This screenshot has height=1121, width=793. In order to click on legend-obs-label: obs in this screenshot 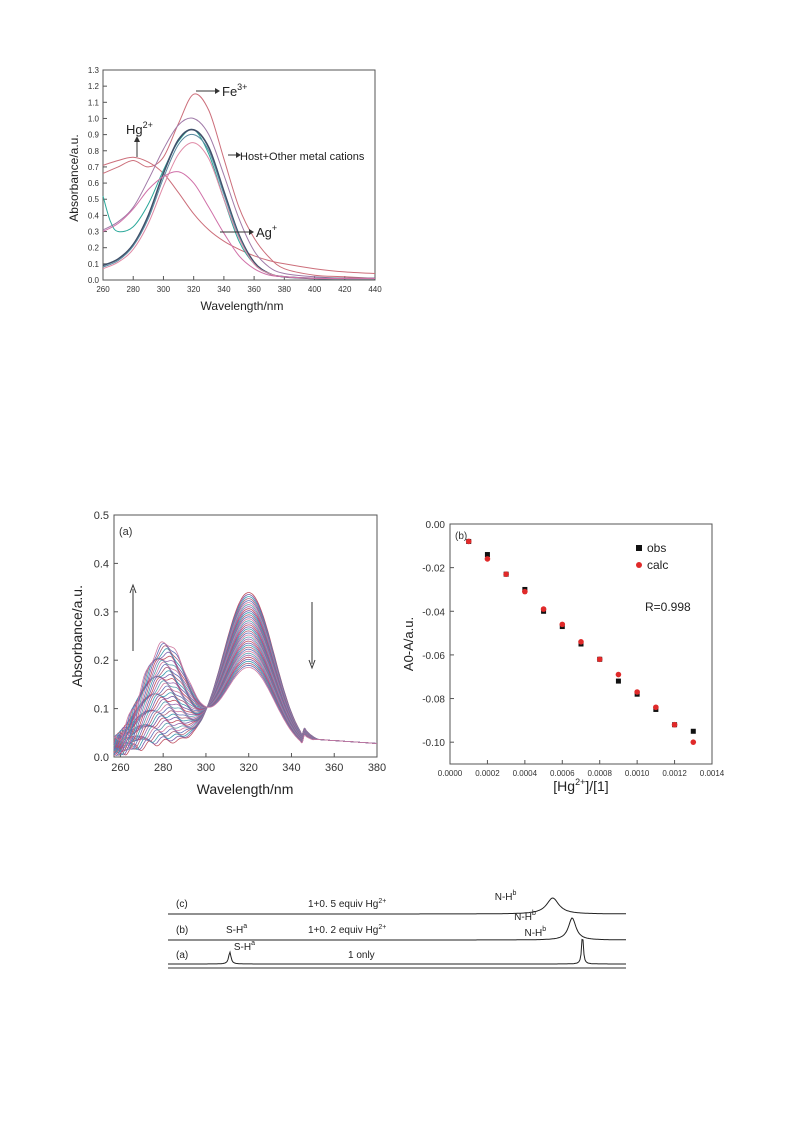, I will do `click(656, 548)`.